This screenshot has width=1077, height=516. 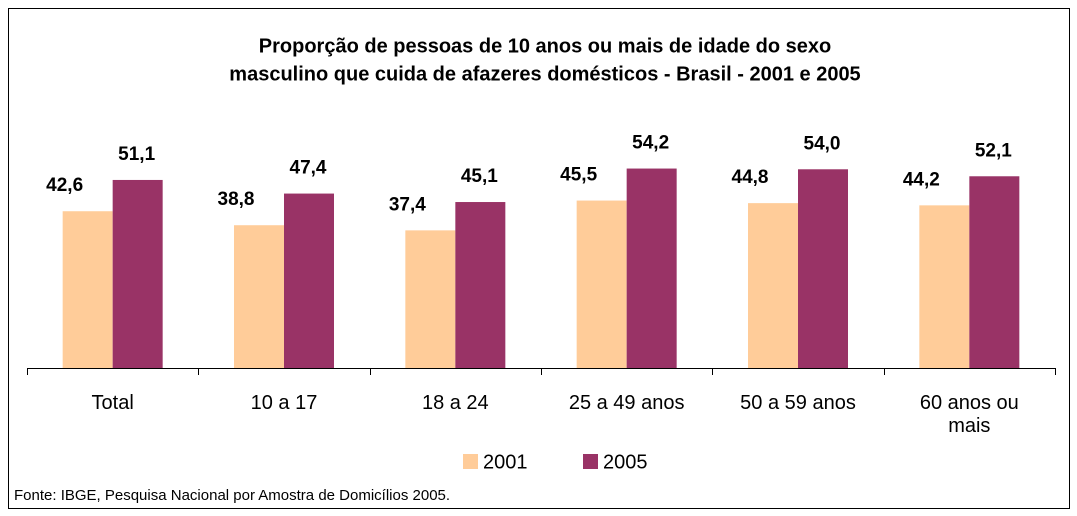 What do you see at coordinates (625, 462) in the screenshot?
I see `legend-label: 2005` at bounding box center [625, 462].